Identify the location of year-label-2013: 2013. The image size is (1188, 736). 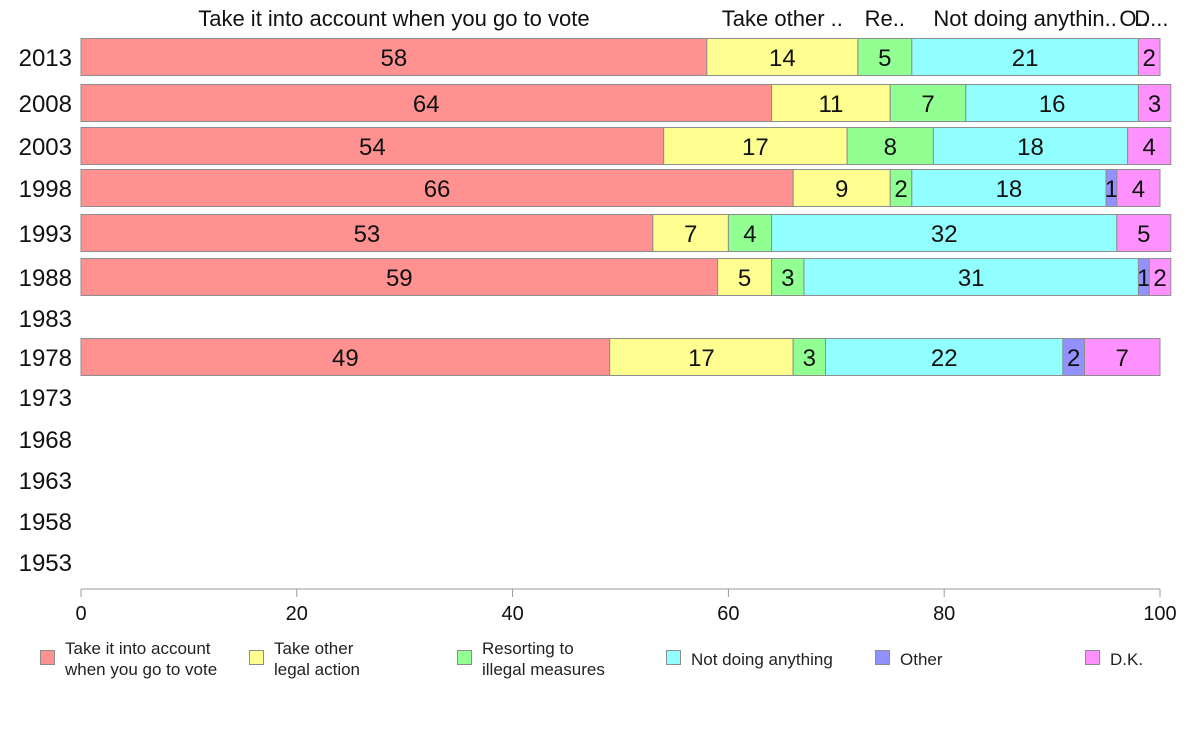
(45, 58).